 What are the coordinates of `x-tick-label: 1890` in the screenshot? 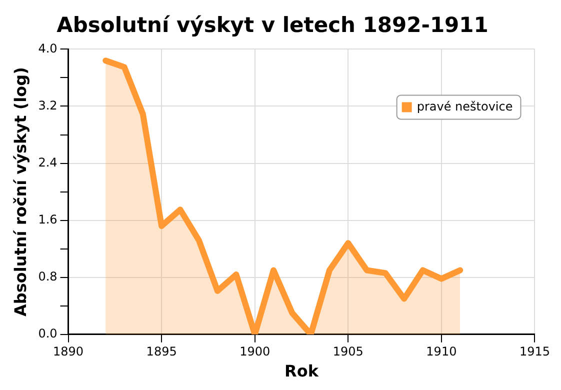 It's located at (68, 351).